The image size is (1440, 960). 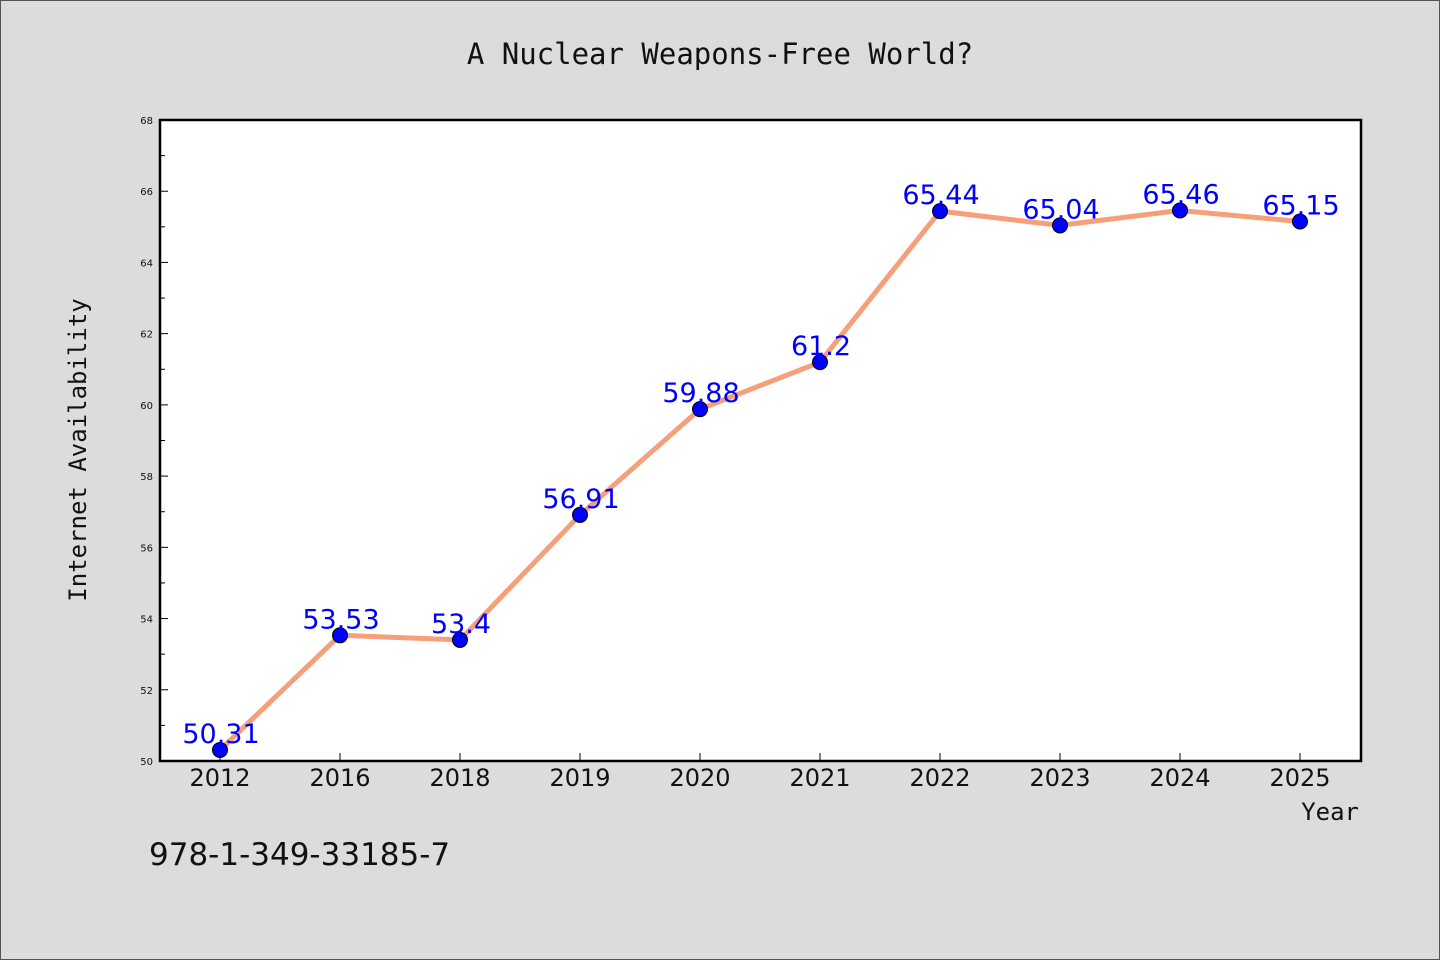 I want to click on footer-isbn: 978-1-349-33185-7, so click(x=299, y=855).